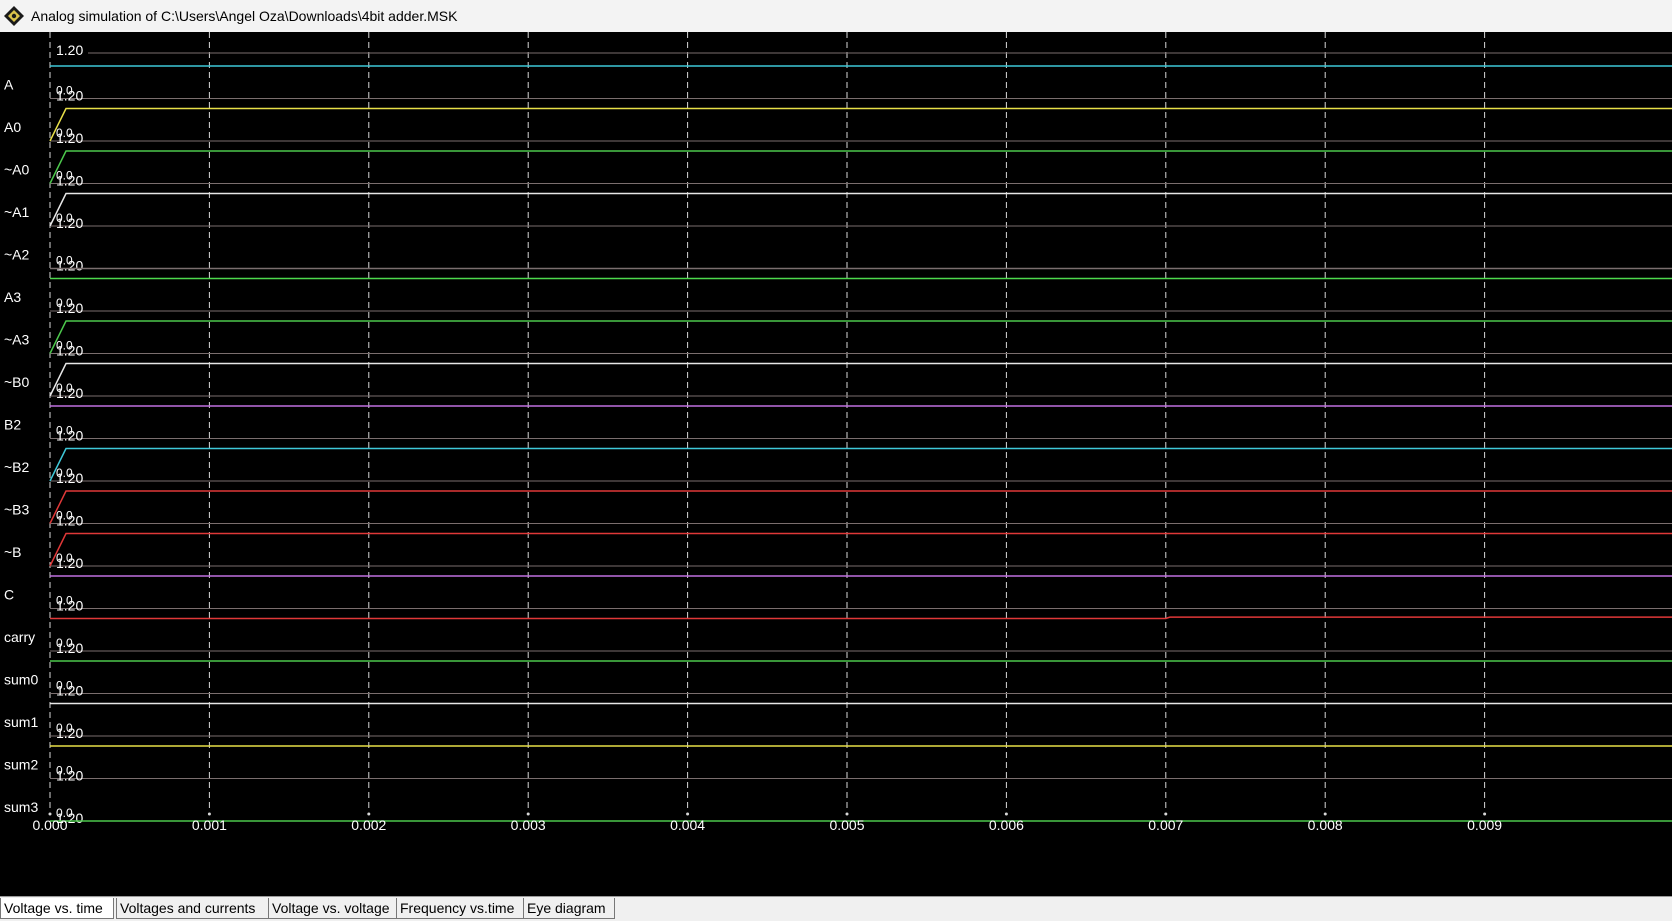 This screenshot has width=1672, height=921. I want to click on microwind-app-icon, so click(14, 16).